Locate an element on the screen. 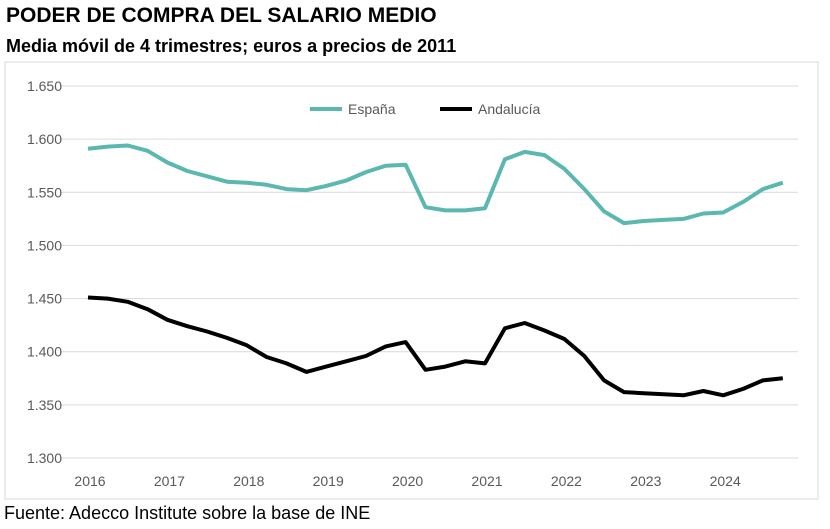  y-tick-label: 1.400 is located at coordinates (44, 352).